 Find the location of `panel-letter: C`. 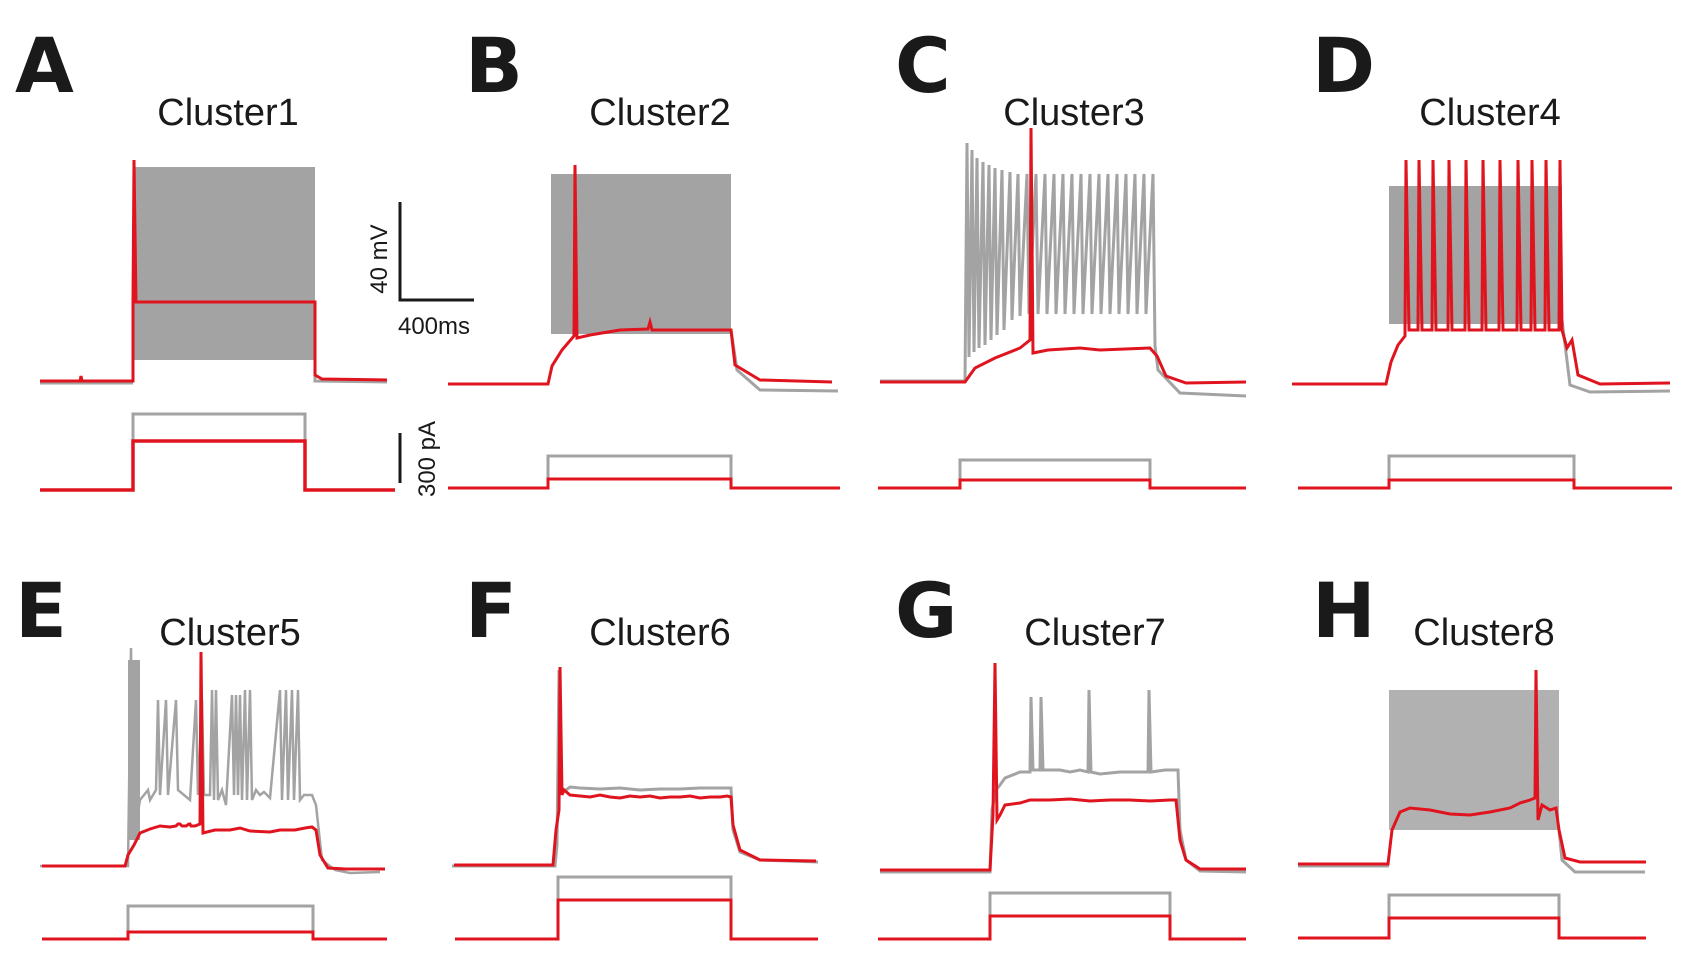

panel-letter: C is located at coordinates (923, 65).